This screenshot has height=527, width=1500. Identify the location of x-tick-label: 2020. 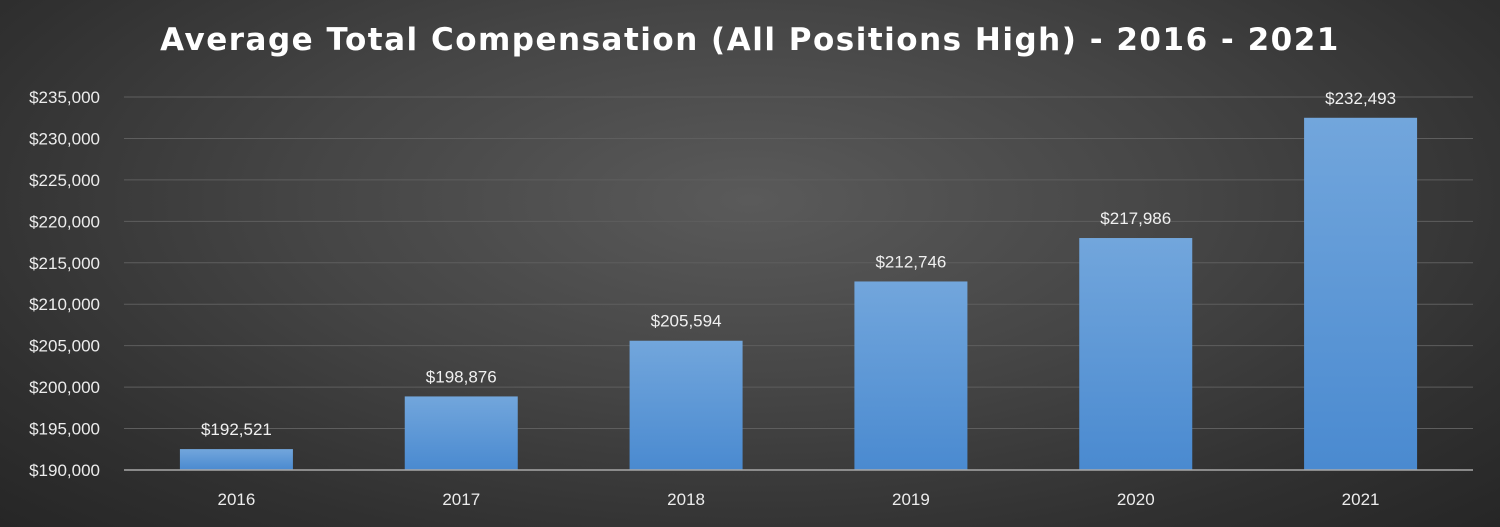
(1136, 499).